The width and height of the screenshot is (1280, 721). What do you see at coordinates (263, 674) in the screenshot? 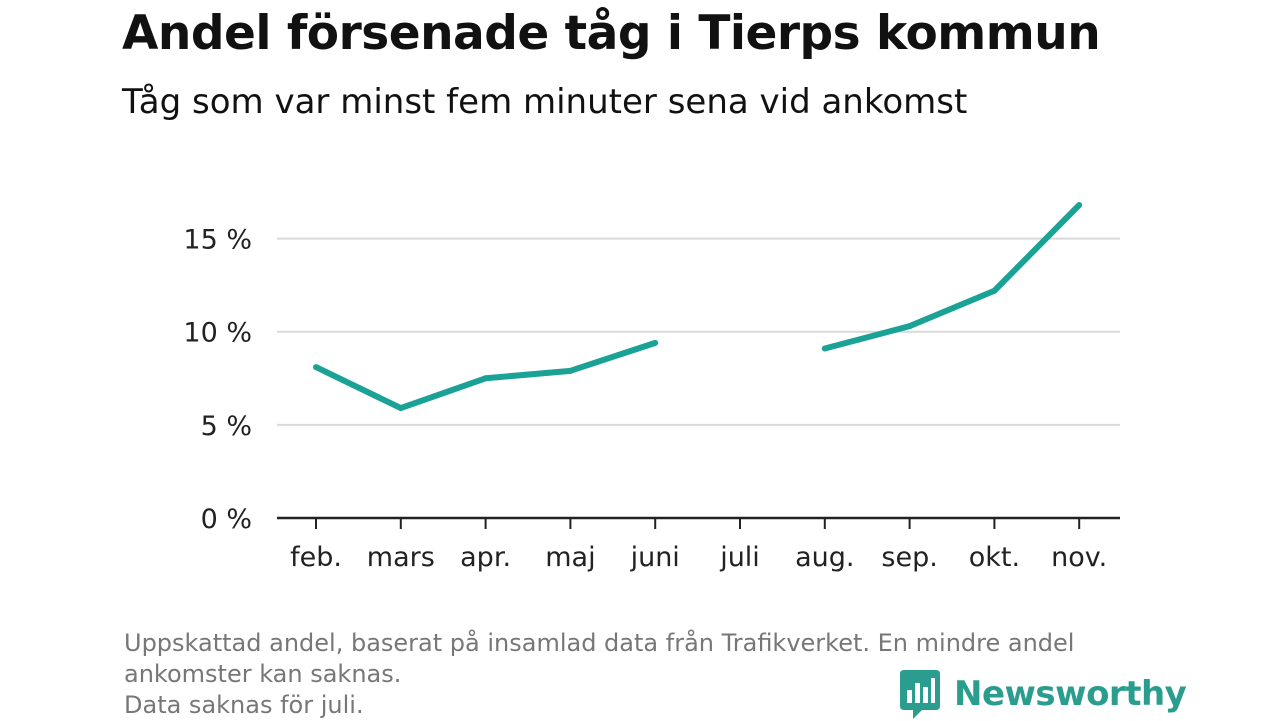
I see `footnote-line-2: ankomster kan saknas.` at bounding box center [263, 674].